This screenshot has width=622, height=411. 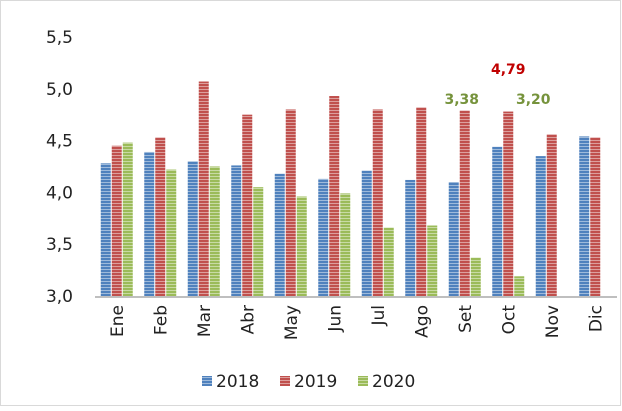 I want to click on x-tick-label: Jun, so click(x=335, y=319).